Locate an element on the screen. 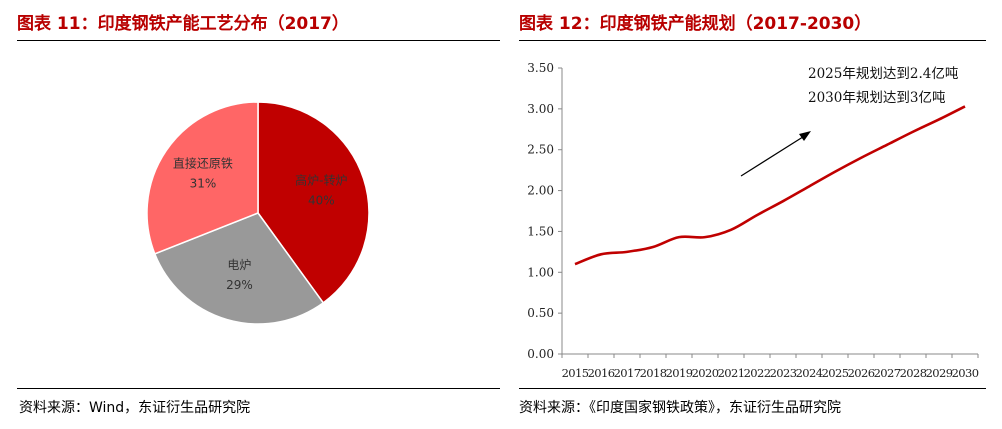  pie-slice-value: 31% is located at coordinates (203, 184).